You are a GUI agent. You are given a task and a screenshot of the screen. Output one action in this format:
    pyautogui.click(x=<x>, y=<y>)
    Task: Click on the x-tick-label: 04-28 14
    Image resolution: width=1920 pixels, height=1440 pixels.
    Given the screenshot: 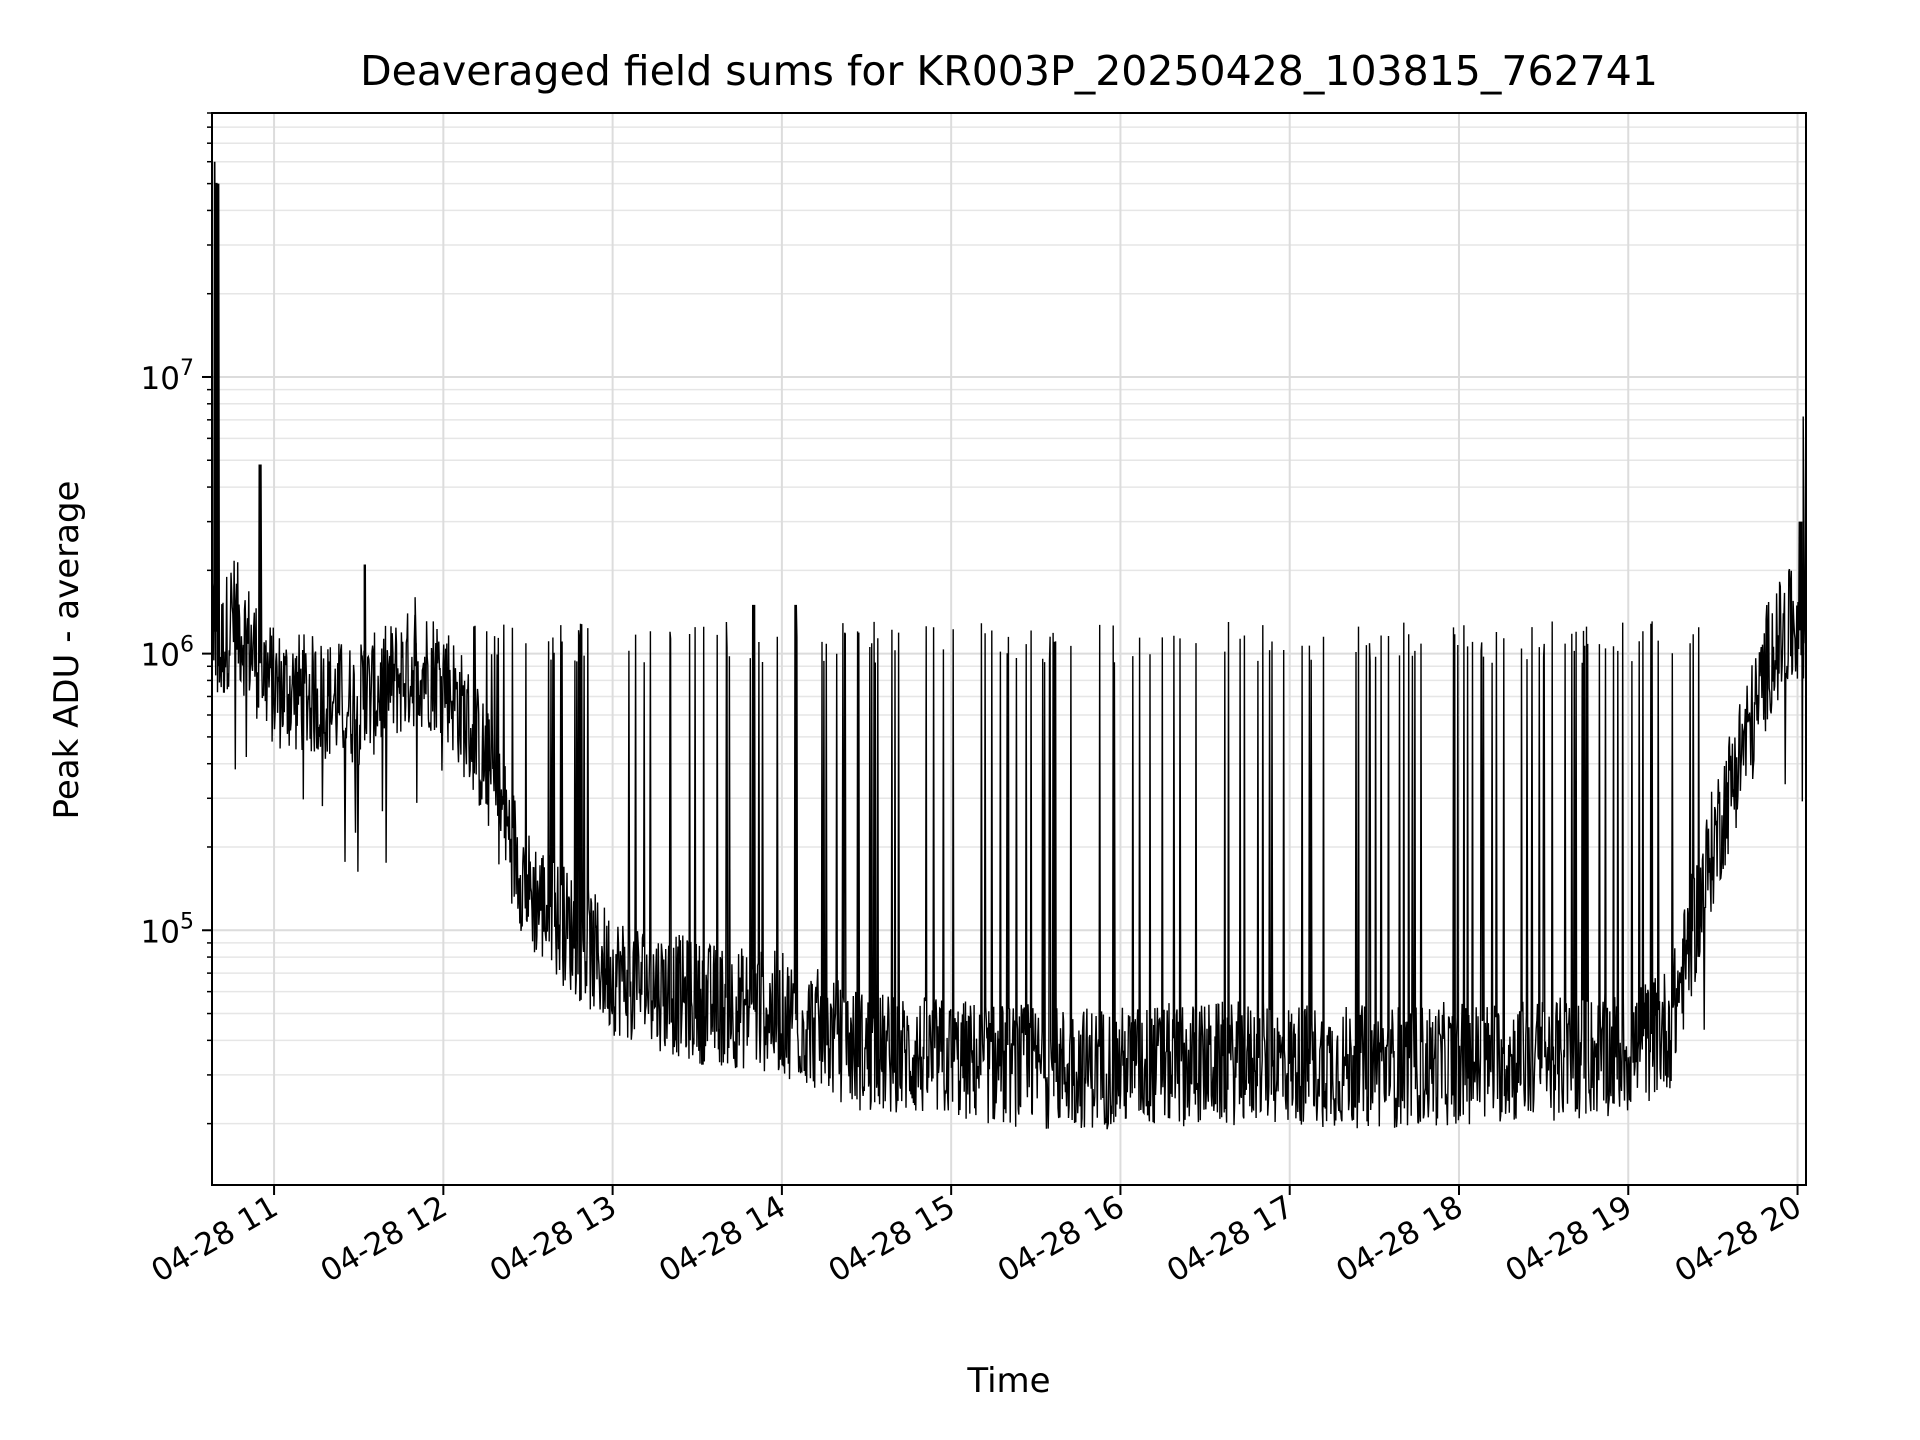 What is the action you would take?
    pyautogui.click(x=722, y=1239)
    